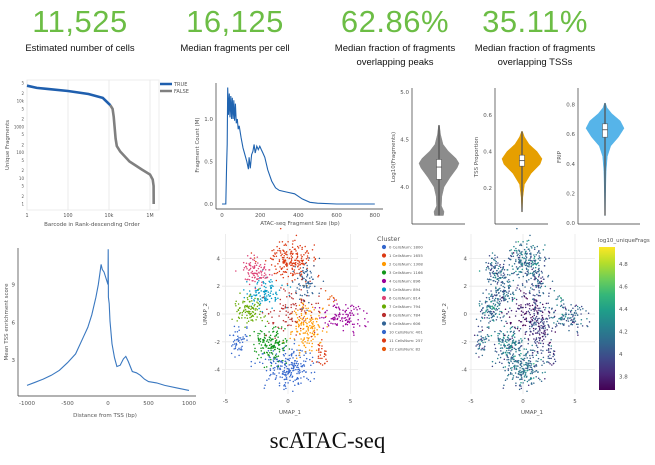 The height and width of the screenshot is (465, 655). What do you see at coordinates (575, 402) in the screenshot?
I see `x-tick-label: 5` at bounding box center [575, 402].